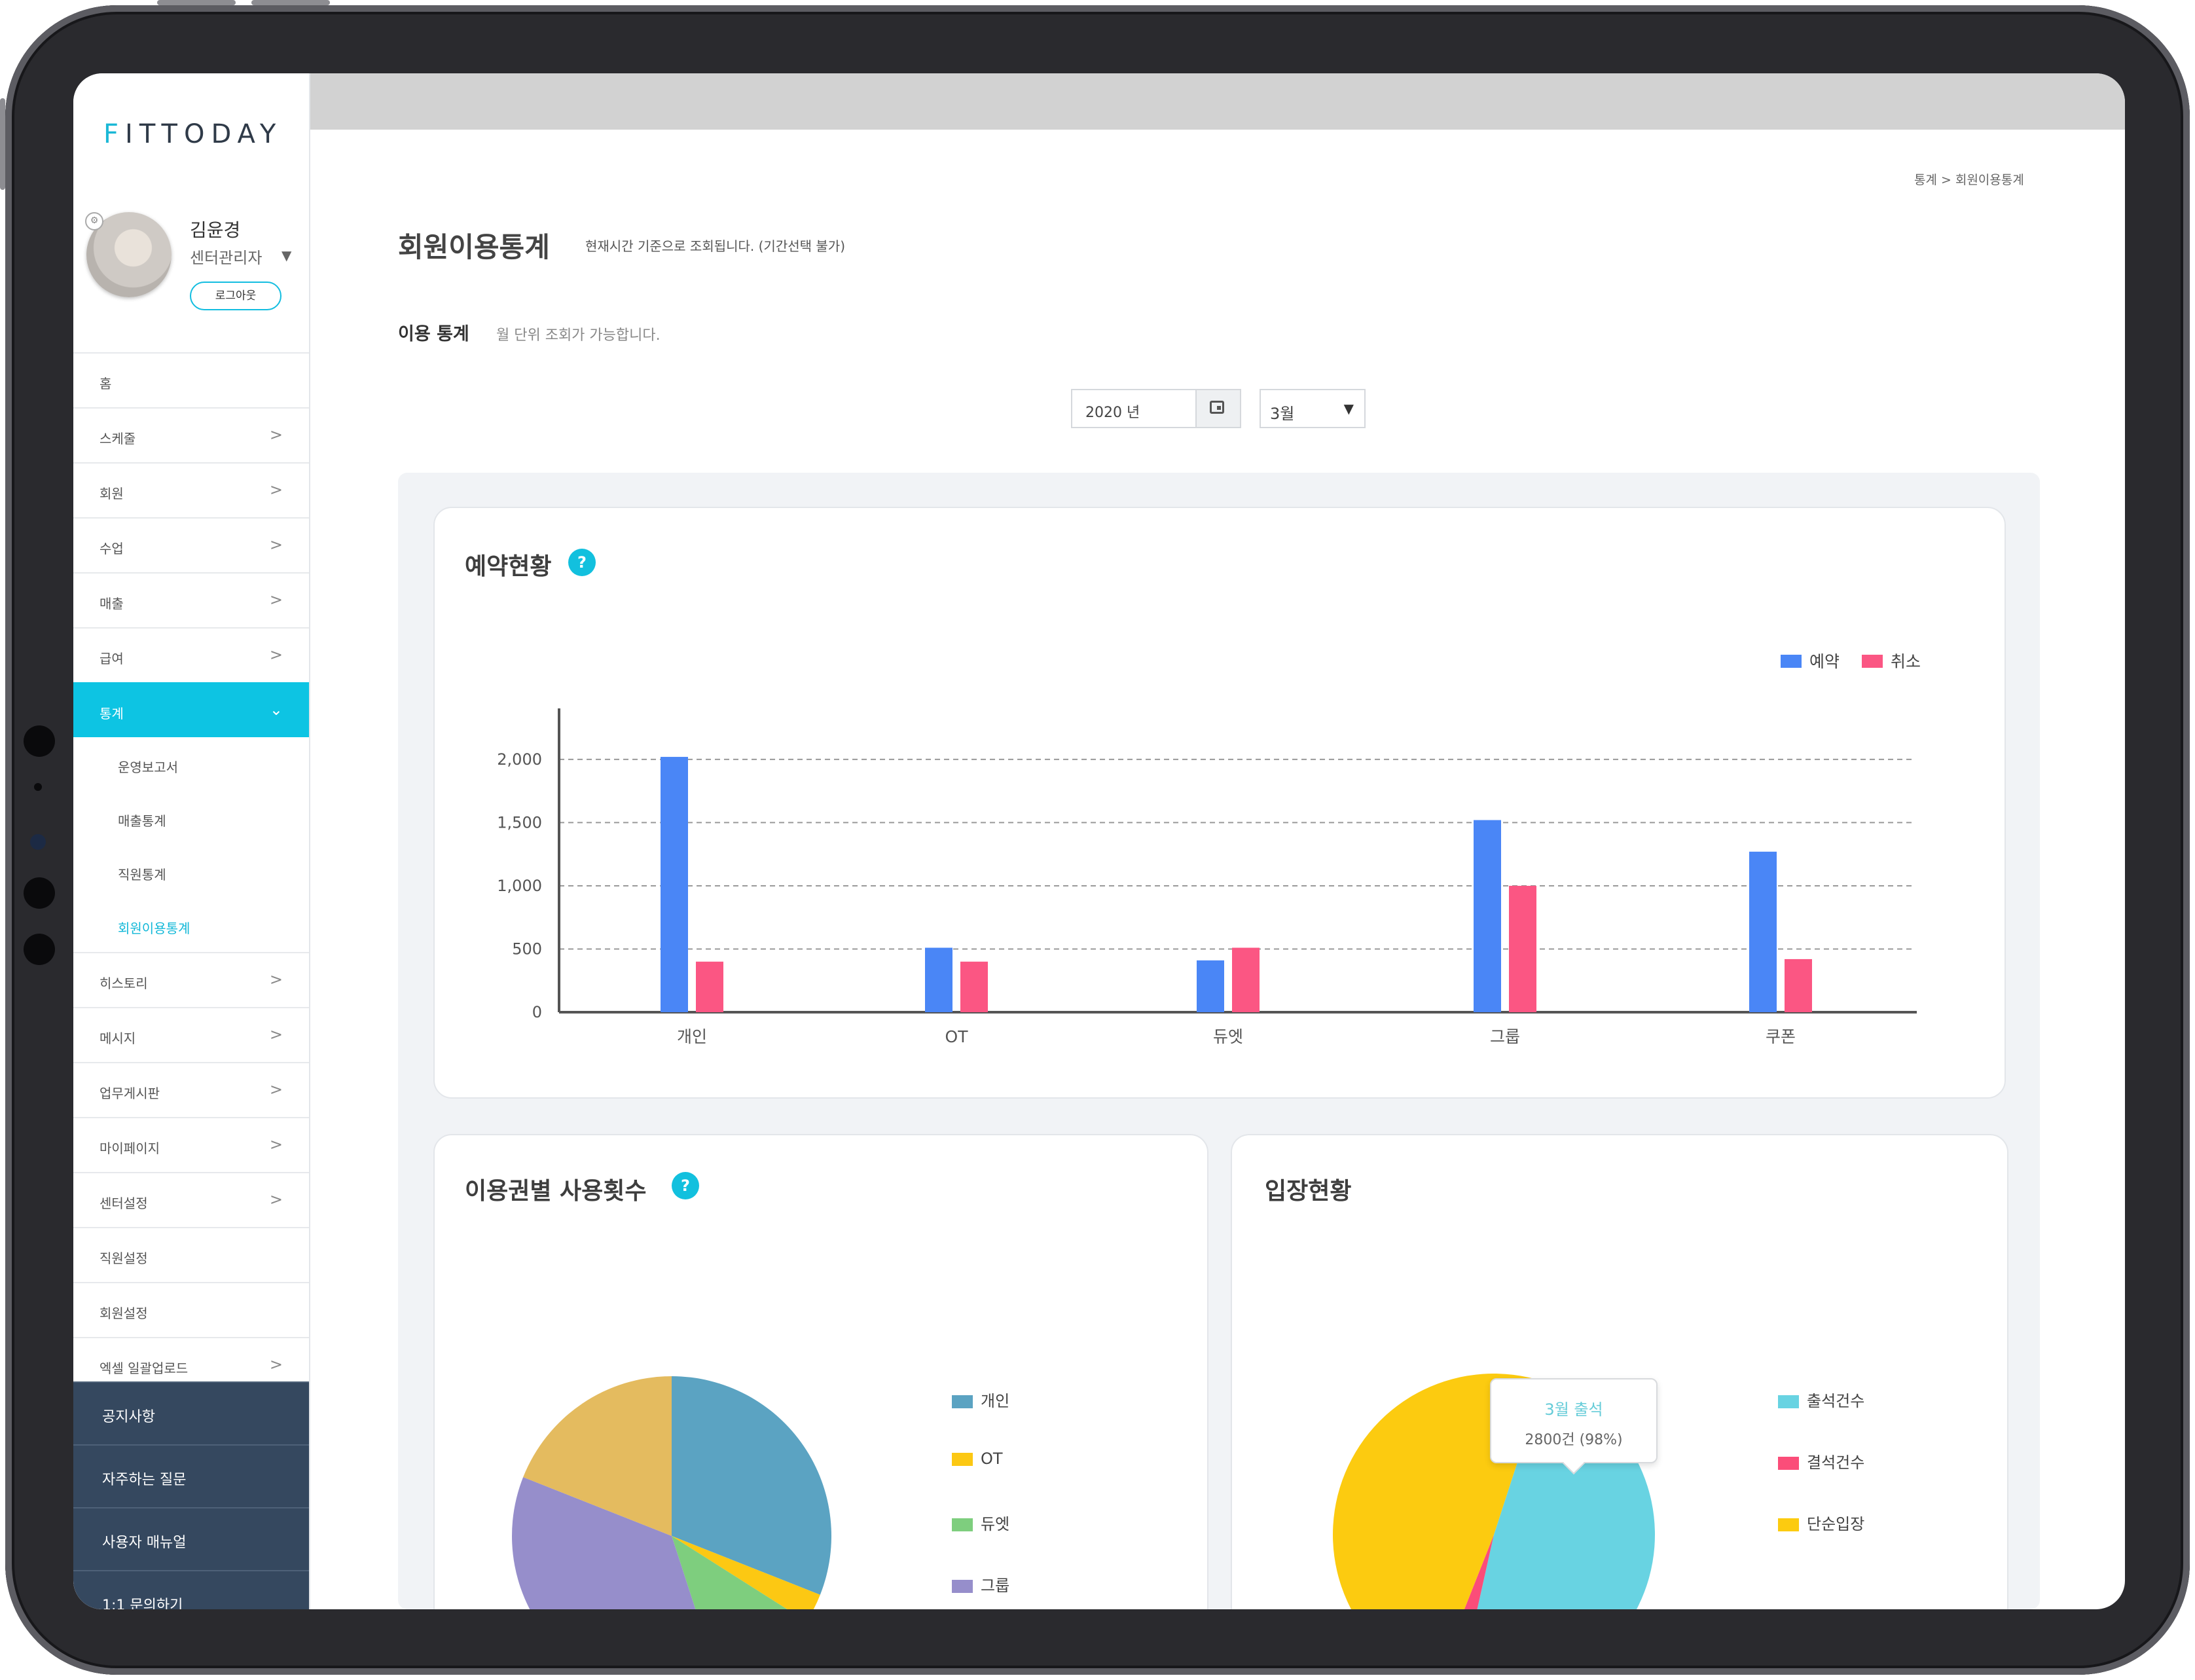 The height and width of the screenshot is (1680, 2195). I want to click on sidebar-bottom-item: 자주하는 질문, so click(191, 1475).